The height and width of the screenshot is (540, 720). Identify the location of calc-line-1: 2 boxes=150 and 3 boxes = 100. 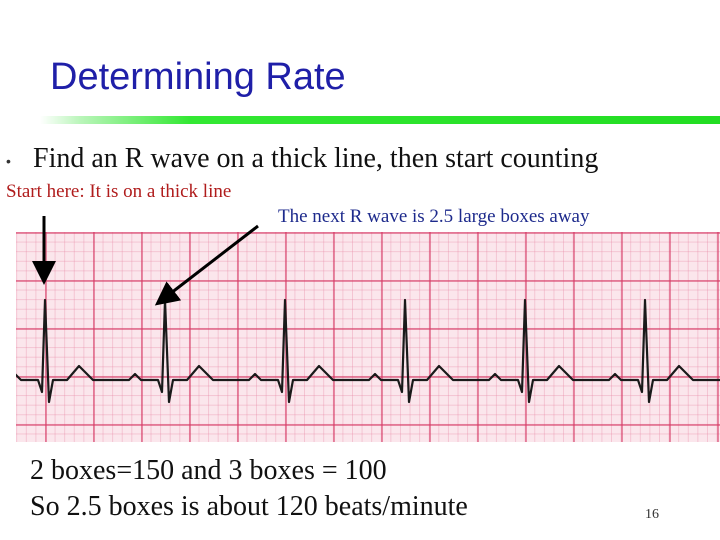
(208, 470).